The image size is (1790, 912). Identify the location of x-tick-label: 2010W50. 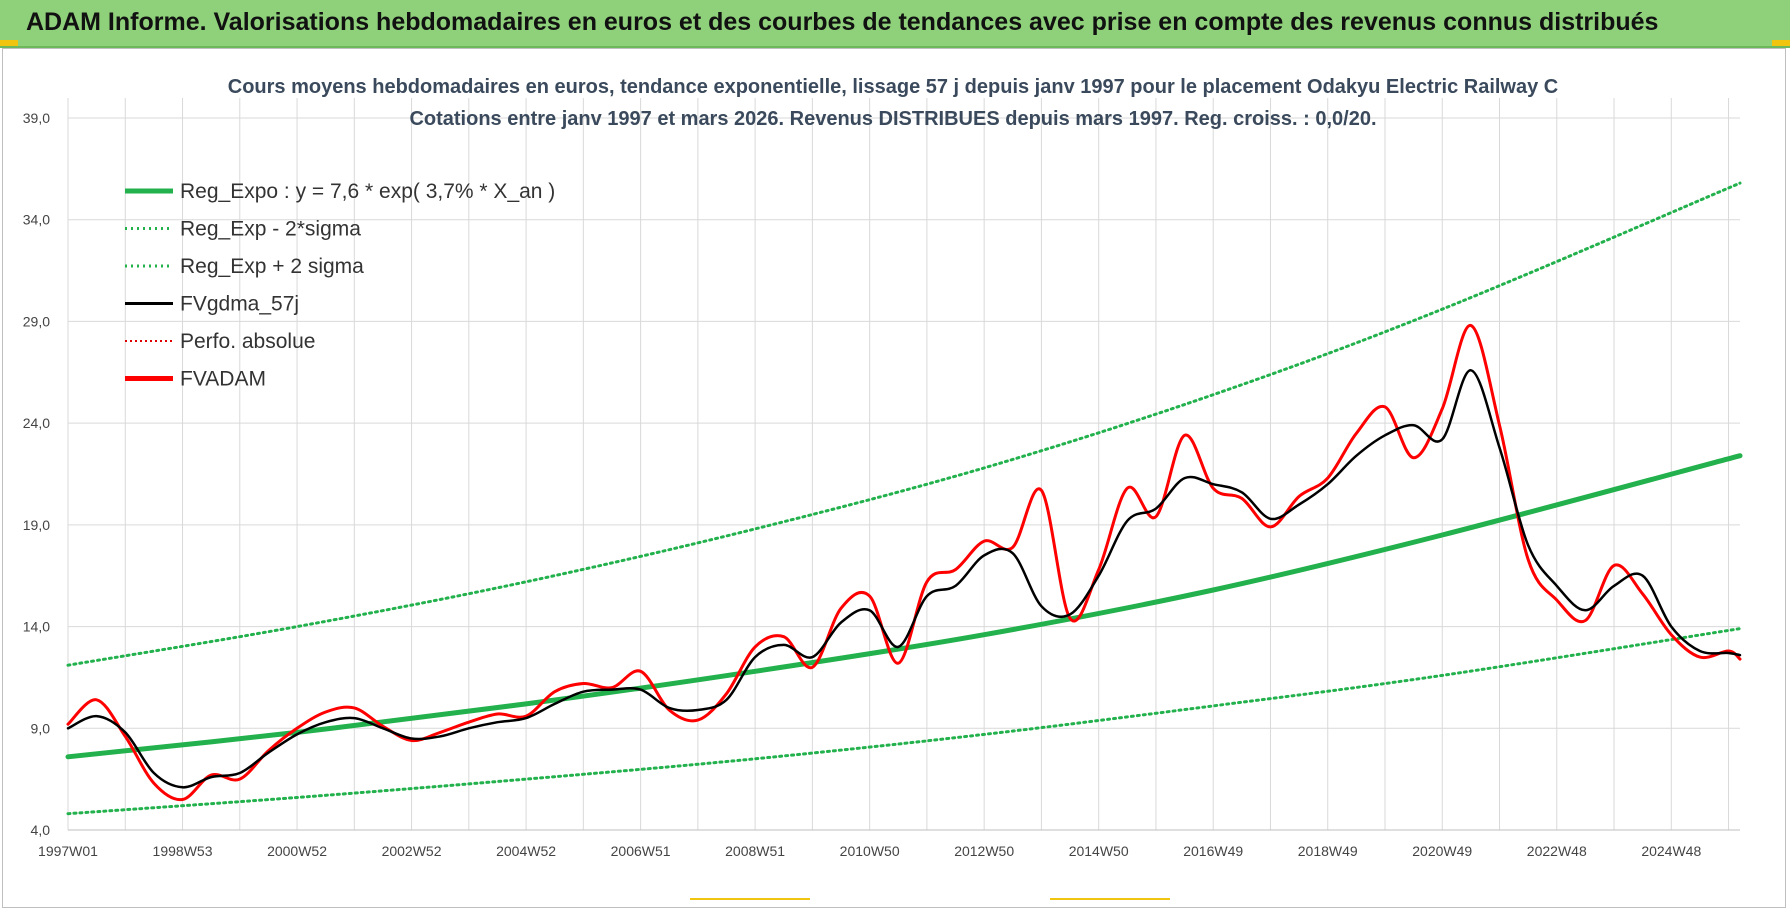
(870, 851).